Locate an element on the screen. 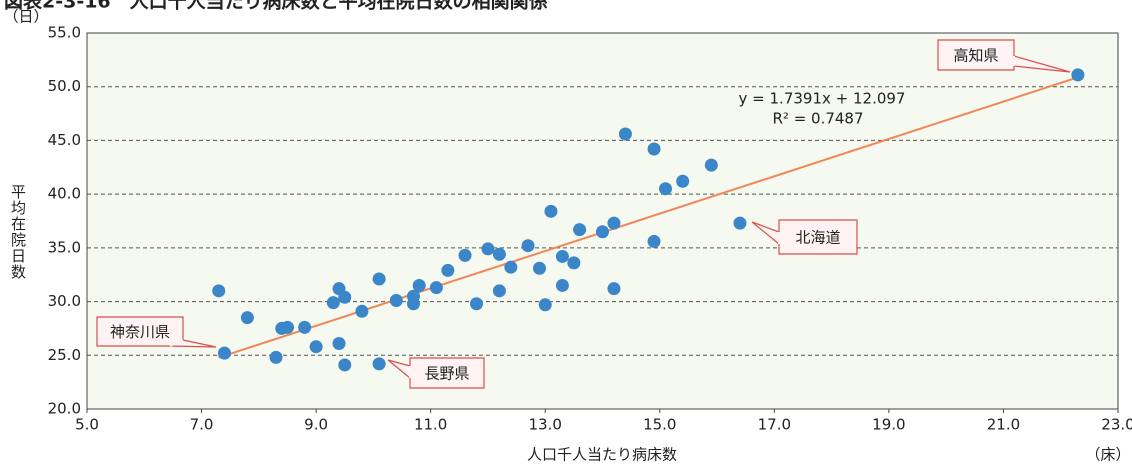 The width and height of the screenshot is (1132, 467). y-tick-label: 55.0 is located at coordinates (64, 33).